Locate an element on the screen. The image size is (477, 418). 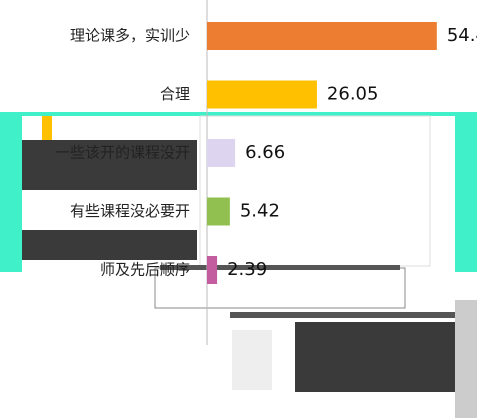
category-label: 师及先后顺序 is located at coordinates (145, 270).